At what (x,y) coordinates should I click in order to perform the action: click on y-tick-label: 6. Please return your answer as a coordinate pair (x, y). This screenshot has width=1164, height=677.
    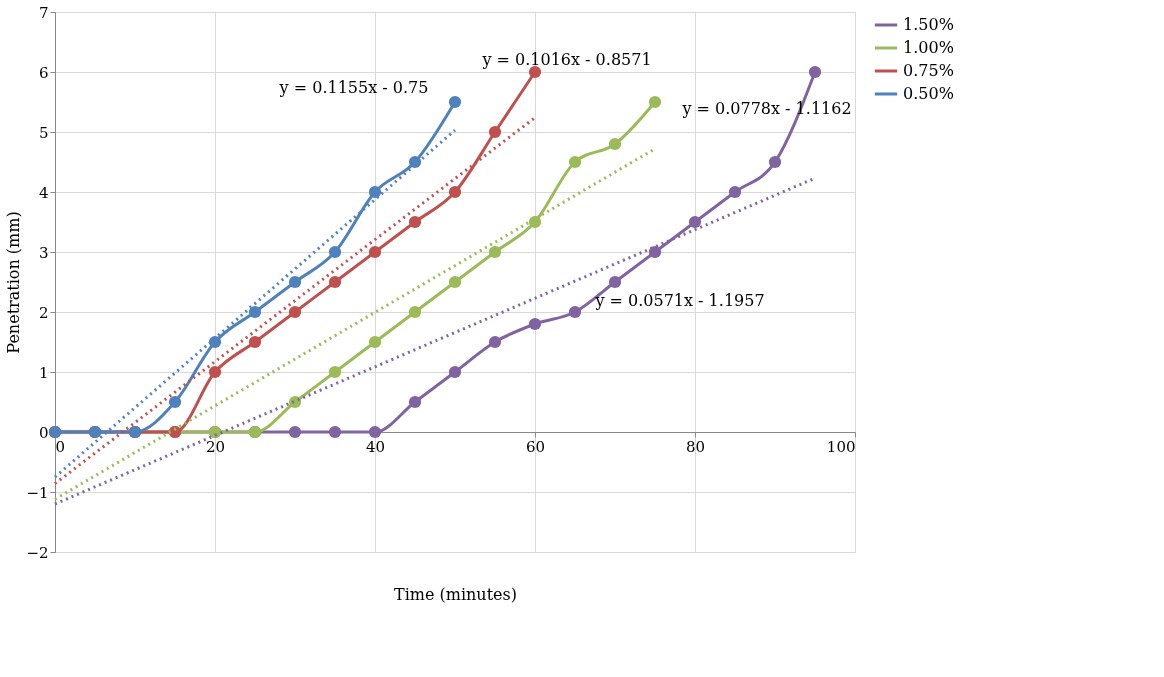
    Looking at the image, I should click on (43, 72).